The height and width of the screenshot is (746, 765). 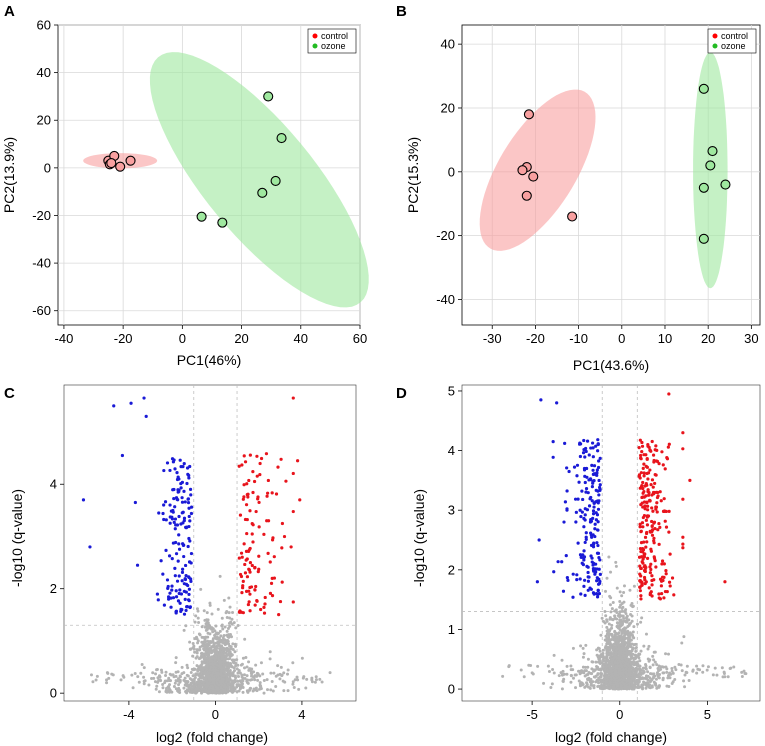 I want to click on x-ticks-a: -40 -20 0 20 40 60, so click(x=211, y=335).